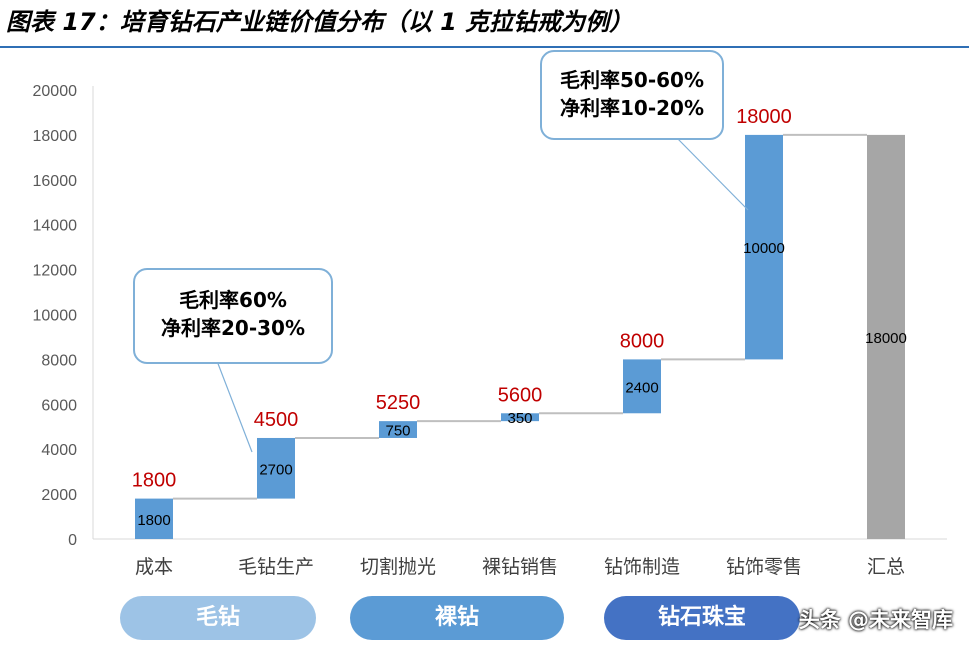  What do you see at coordinates (233, 300) in the screenshot?
I see `callout-gross-margin: 毛利率60%` at bounding box center [233, 300].